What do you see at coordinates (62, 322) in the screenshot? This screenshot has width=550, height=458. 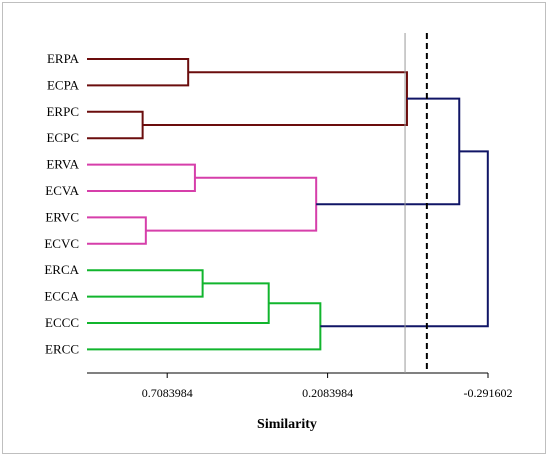 I see `leaf-label-eccc: ECCC` at bounding box center [62, 322].